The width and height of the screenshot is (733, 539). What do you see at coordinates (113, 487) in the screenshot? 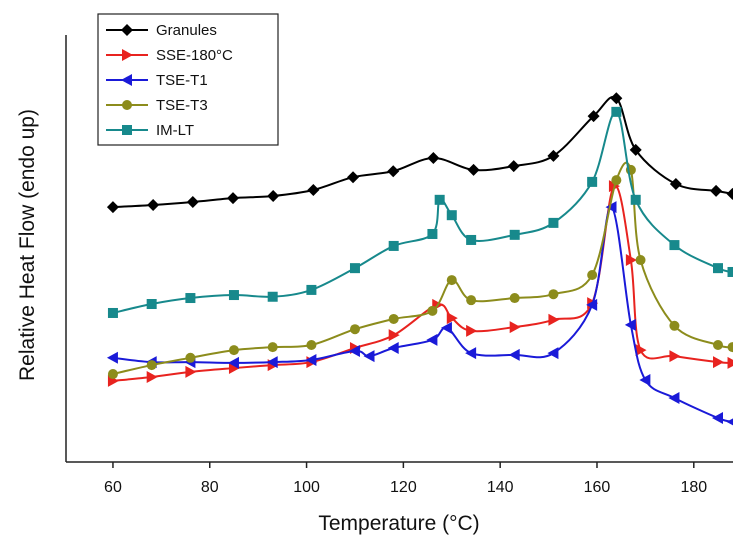
I see `x-tick-label: 60` at bounding box center [113, 487].